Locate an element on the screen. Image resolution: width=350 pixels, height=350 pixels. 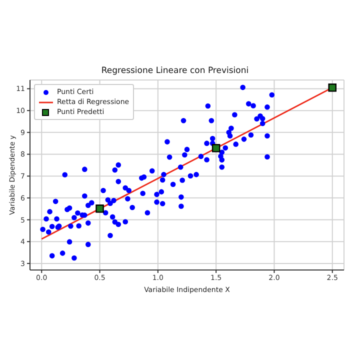
chart-title: Regressione Lineare con Previsioni is located at coordinates (175, 71).